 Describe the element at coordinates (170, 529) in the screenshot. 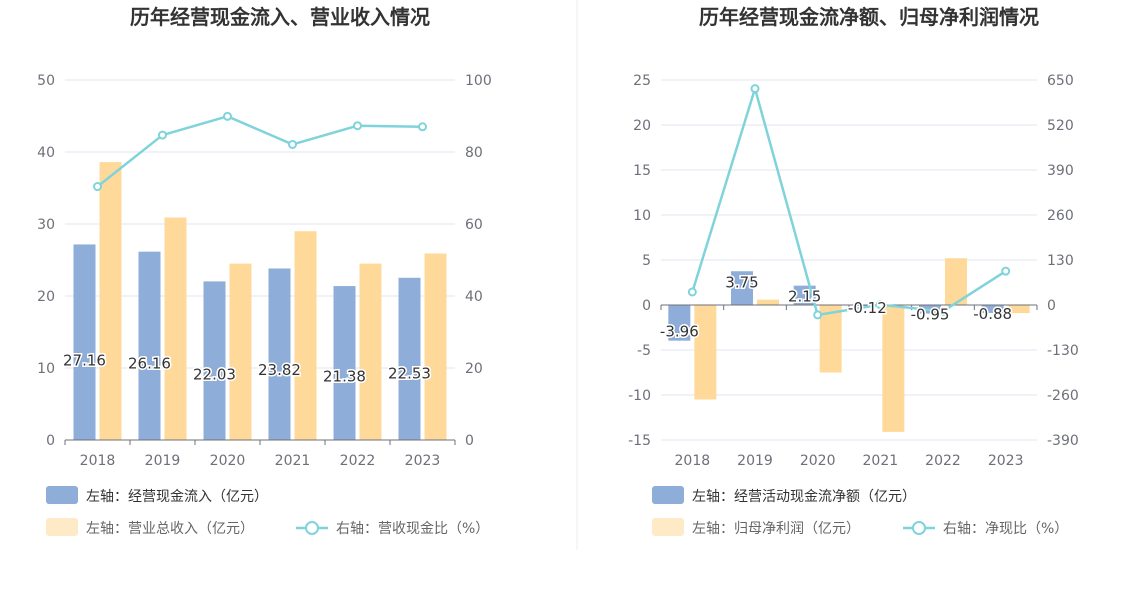

I see `legend-label: 左轴：营业总收入（亿元）` at that location.